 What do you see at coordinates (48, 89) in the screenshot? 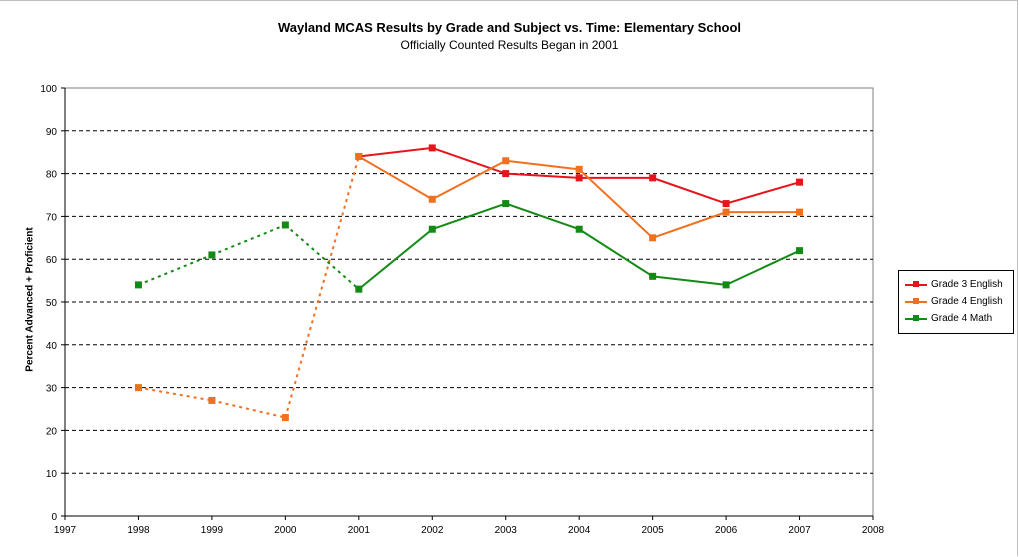
I see `y-tick-label: 100` at bounding box center [48, 89].